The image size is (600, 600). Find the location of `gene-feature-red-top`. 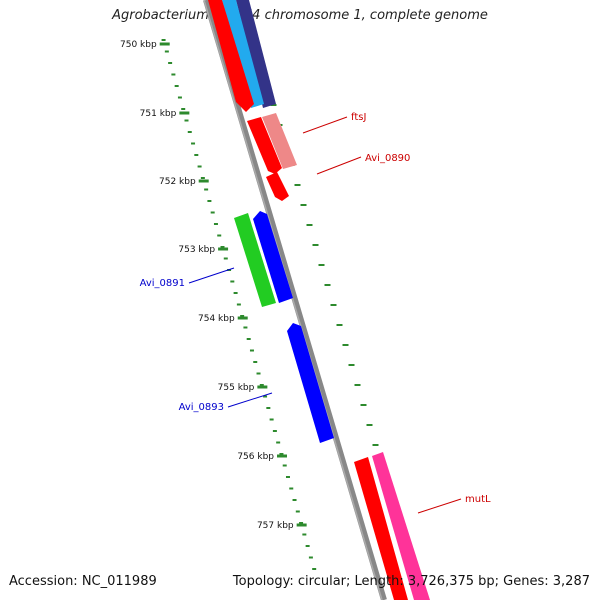

gene-feature-red-top is located at coordinates (231, 56).